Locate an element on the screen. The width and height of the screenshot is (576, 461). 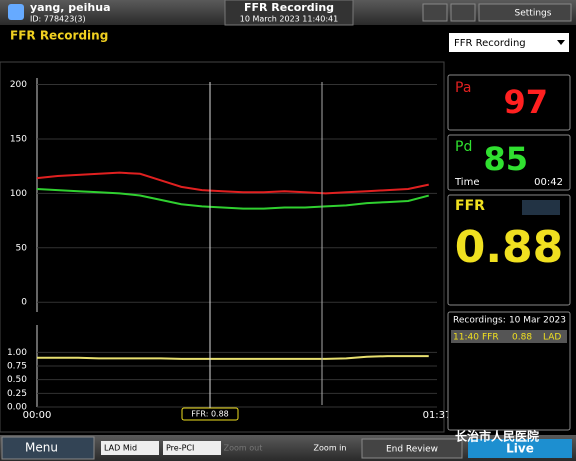
x-tick-label: 01:37 is located at coordinates (437, 415).